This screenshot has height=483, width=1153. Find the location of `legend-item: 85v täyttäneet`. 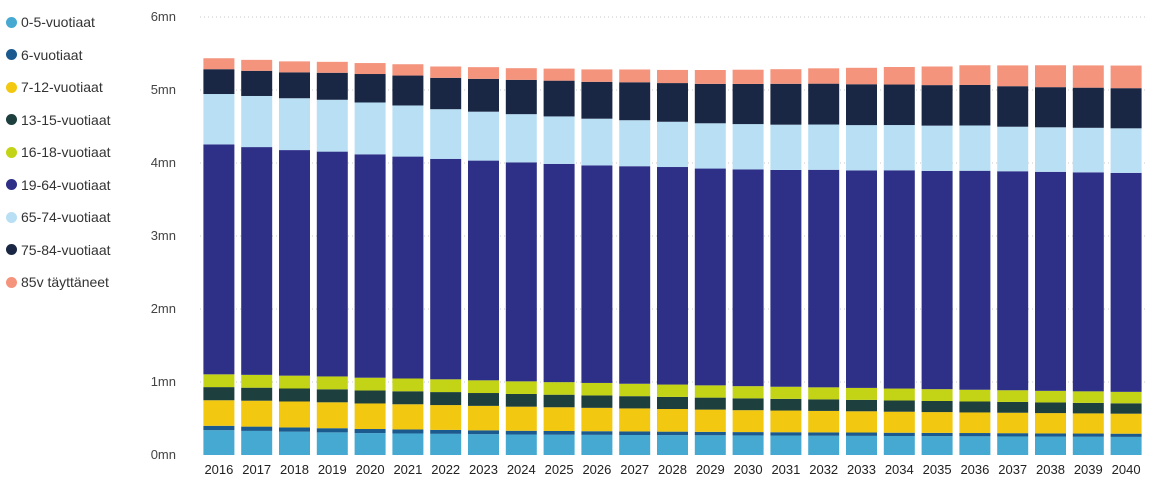

legend-item: 85v täyttäneet is located at coordinates (58, 282).